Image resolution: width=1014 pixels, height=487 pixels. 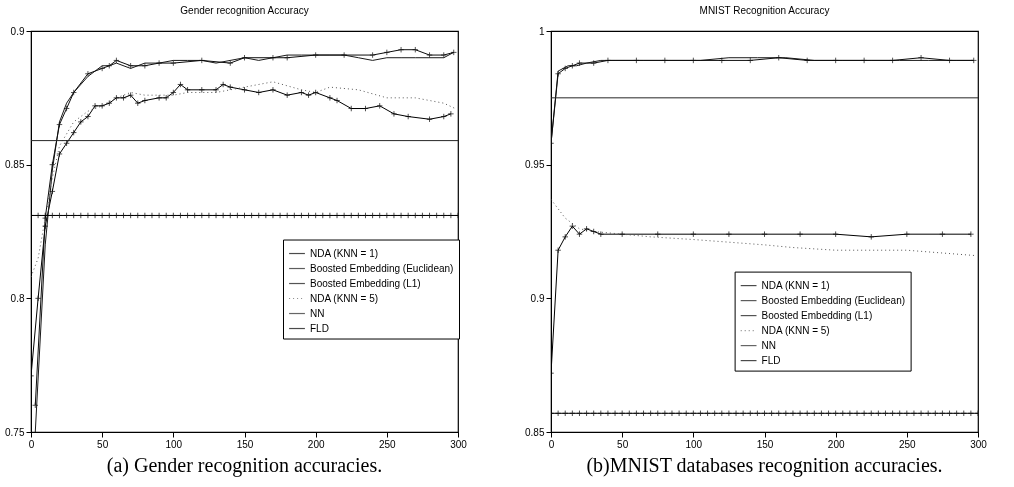 What do you see at coordinates (535, 165) in the screenshot?
I see `y-tick-label: 0.95` at bounding box center [535, 165].